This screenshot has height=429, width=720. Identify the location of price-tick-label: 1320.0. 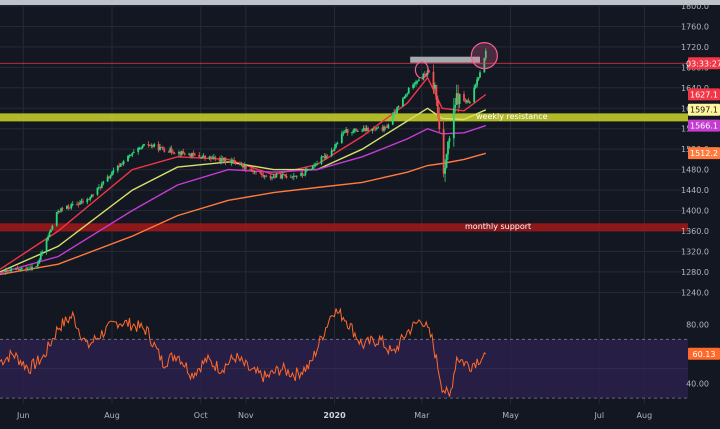
(695, 251).